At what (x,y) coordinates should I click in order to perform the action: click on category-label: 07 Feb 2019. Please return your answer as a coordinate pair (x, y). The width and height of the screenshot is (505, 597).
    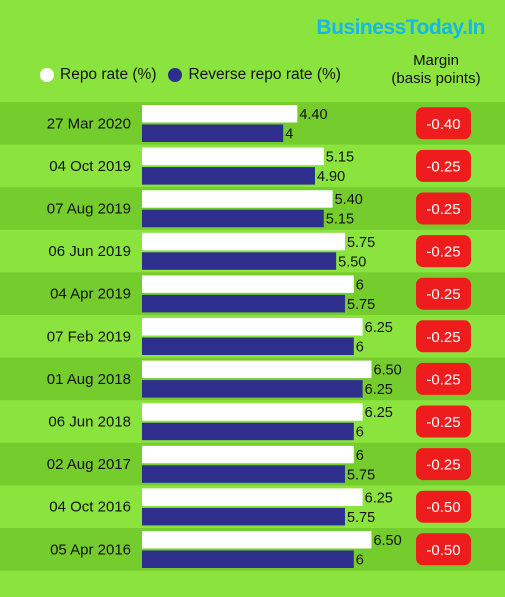
    Looking at the image, I should click on (89, 336).